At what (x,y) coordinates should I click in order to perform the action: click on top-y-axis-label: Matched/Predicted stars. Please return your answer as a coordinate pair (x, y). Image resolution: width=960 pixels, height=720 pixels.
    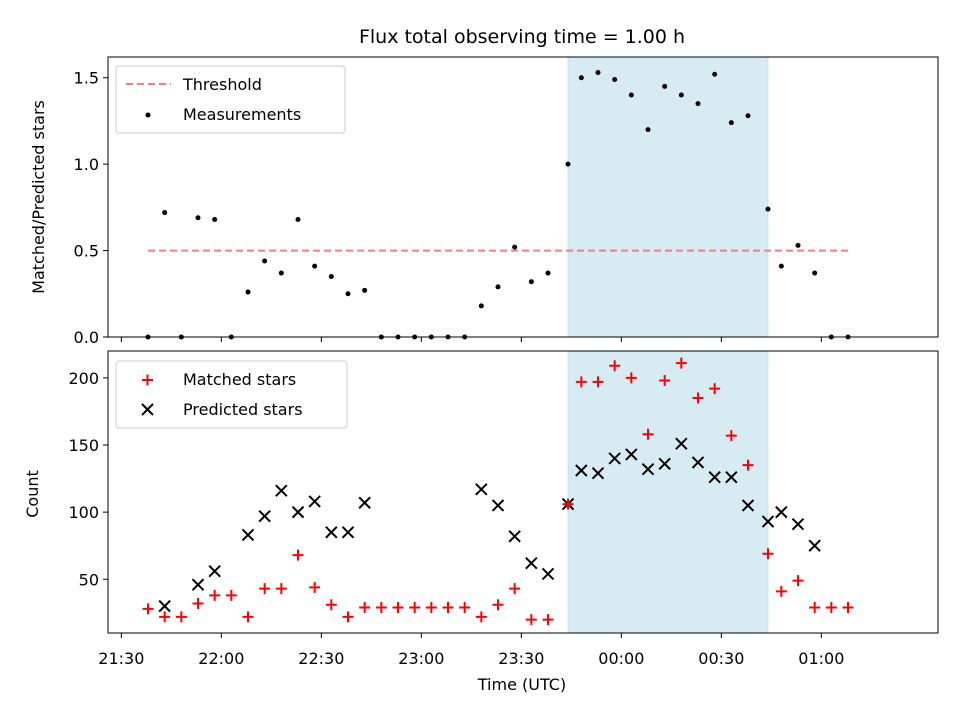
    Looking at the image, I should click on (38, 197).